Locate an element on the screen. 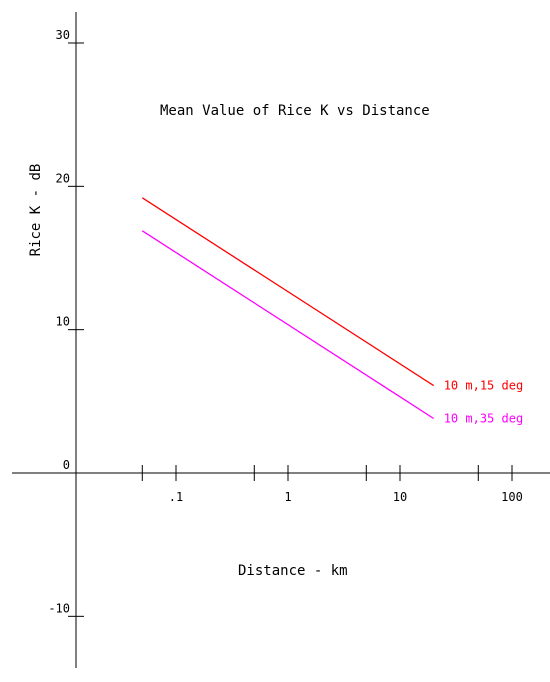  series-label-0: 10 m,15 deg is located at coordinates (483, 386).